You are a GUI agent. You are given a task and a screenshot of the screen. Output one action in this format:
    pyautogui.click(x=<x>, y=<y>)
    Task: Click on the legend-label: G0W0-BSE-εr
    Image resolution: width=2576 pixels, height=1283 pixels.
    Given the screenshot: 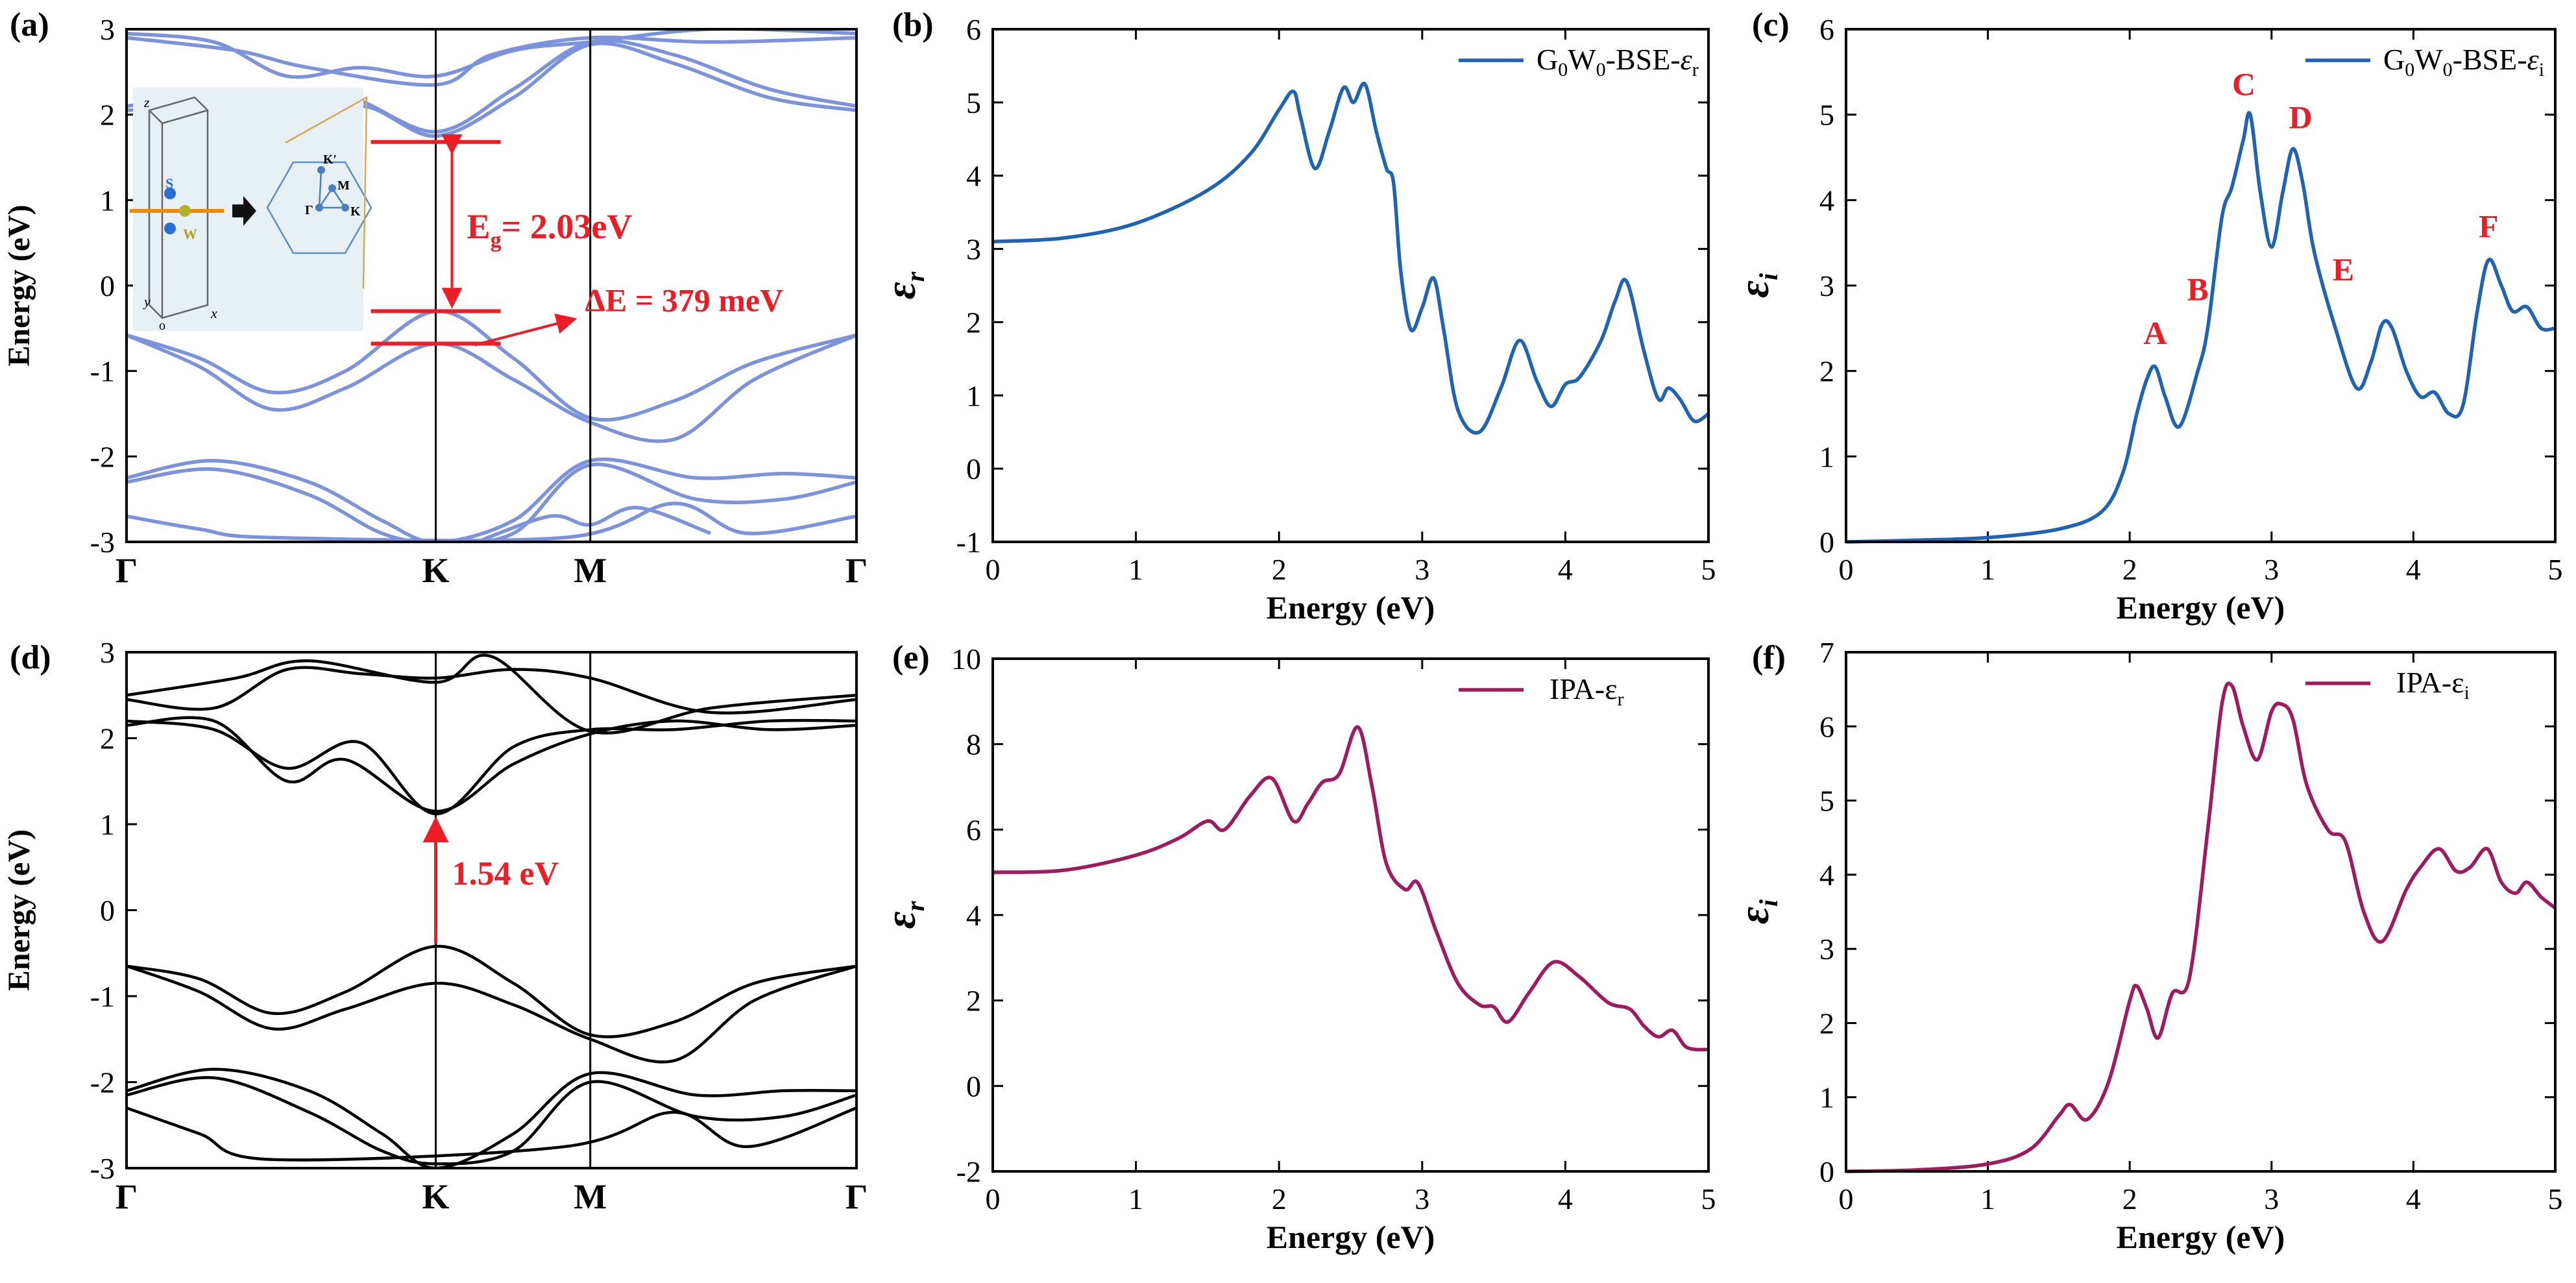 What is the action you would take?
    pyautogui.click(x=1618, y=61)
    